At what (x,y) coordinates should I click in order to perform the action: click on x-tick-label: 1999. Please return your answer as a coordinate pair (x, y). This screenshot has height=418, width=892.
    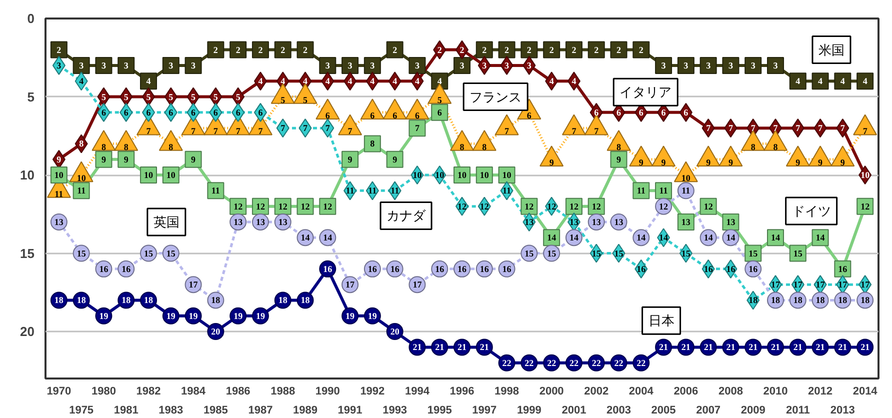
    Looking at the image, I should click on (529, 410).